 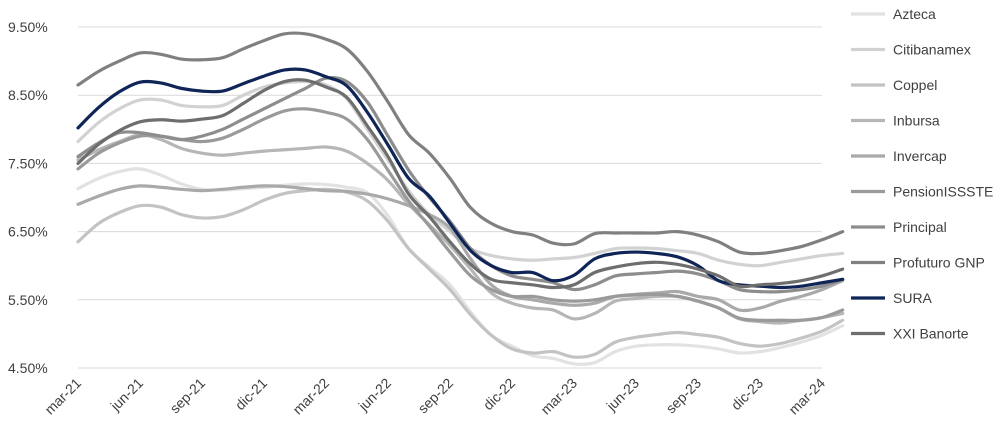 What do you see at coordinates (375, 395) in the screenshot?
I see `x-tick-label: jun-22` at bounding box center [375, 395].